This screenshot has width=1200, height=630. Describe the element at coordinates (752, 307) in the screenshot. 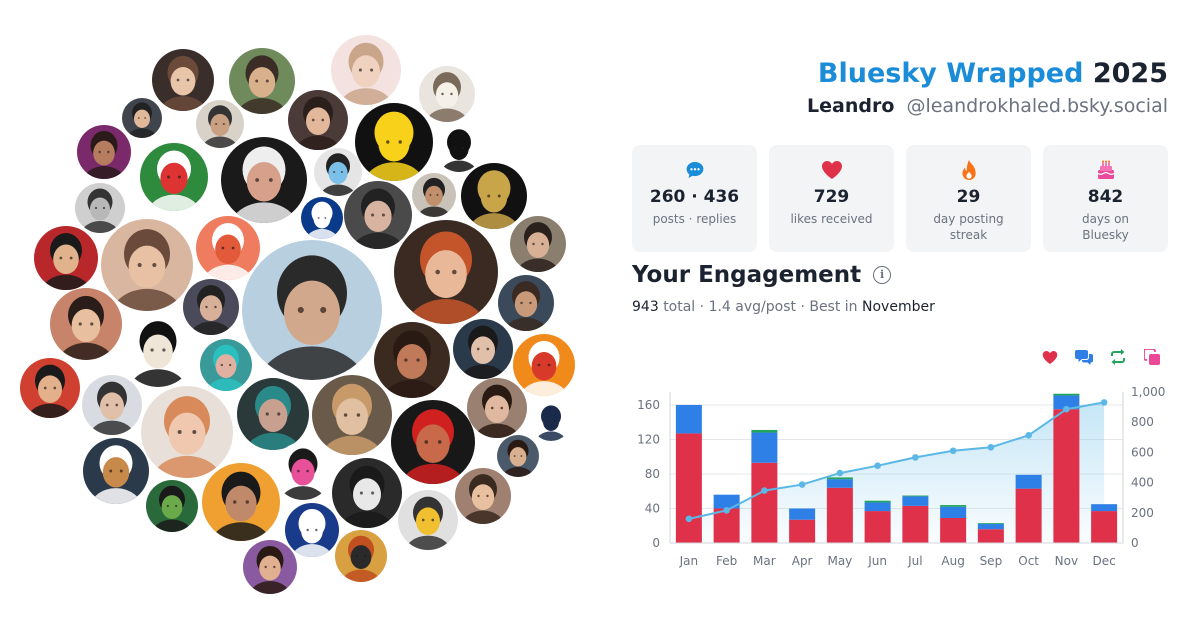

I see `engagement-average: 1.4 avg/post` at that location.